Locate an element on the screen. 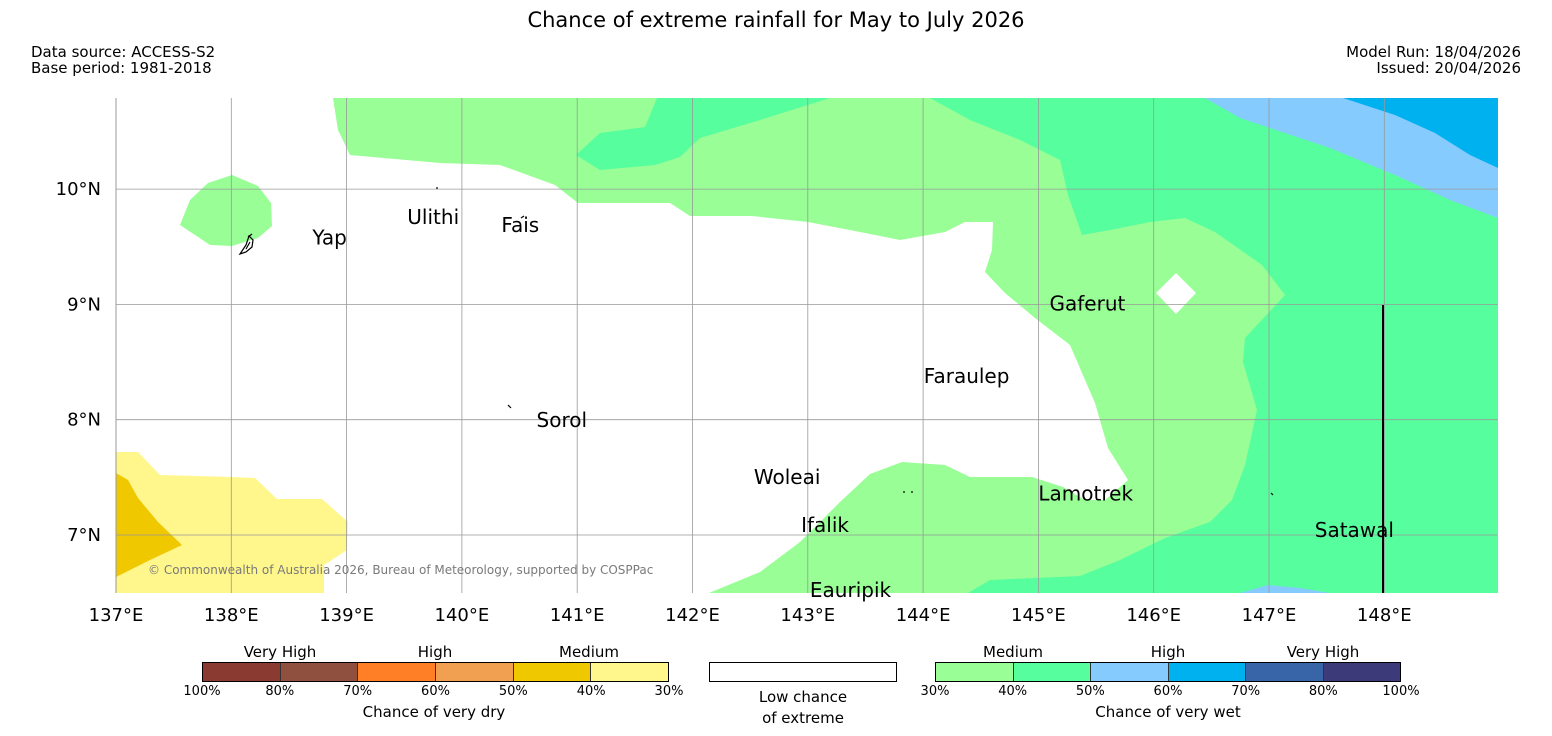 Image resolution: width=1552 pixels, height=736 pixels. sorol-marker is located at coordinates (509, 406).